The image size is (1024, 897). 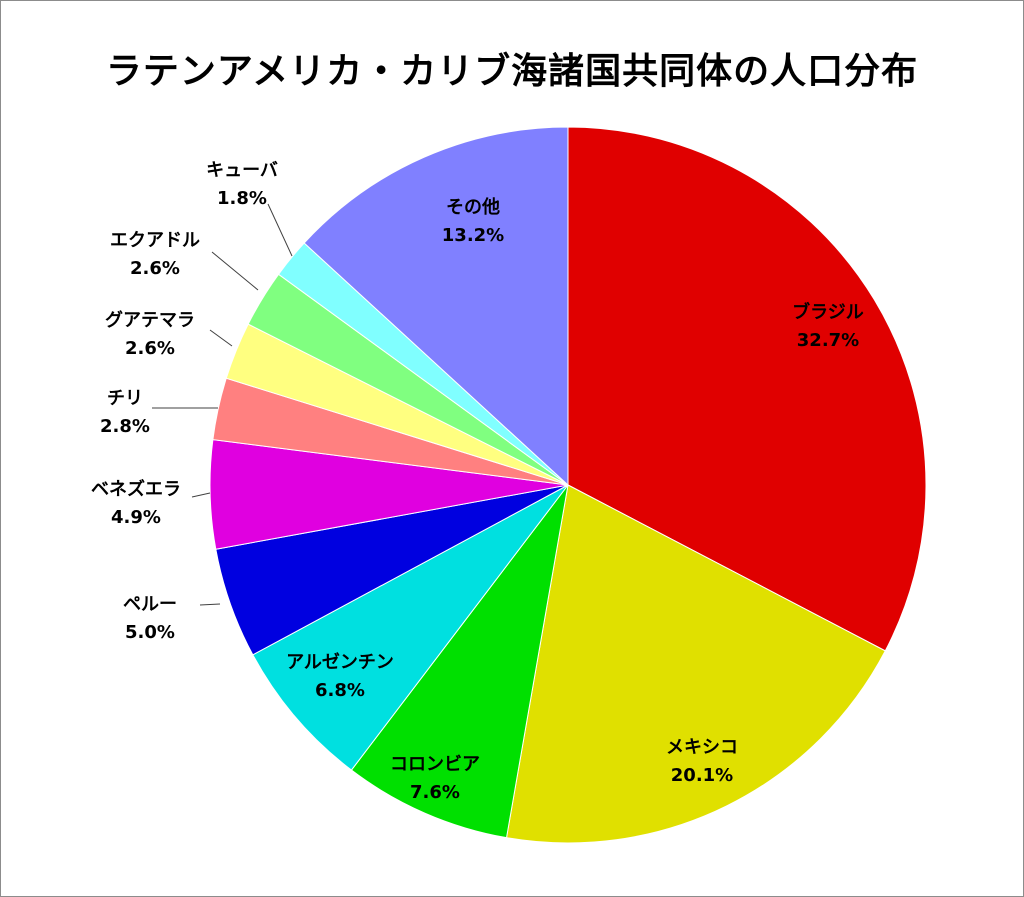 What do you see at coordinates (150, 320) in the screenshot?
I see `slice-name-8: グアテマラ` at bounding box center [150, 320].